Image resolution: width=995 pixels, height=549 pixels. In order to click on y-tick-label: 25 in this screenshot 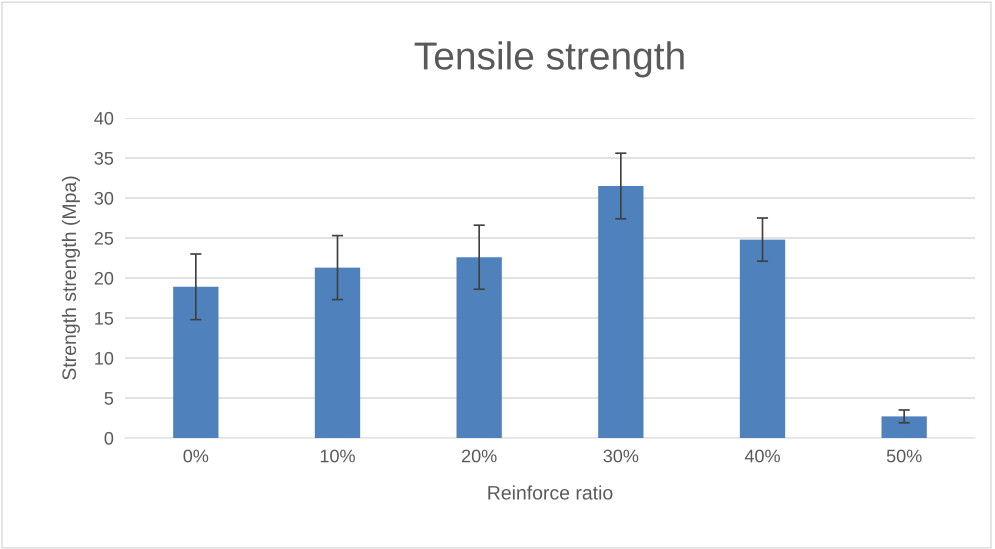, I will do `click(104, 238)`.